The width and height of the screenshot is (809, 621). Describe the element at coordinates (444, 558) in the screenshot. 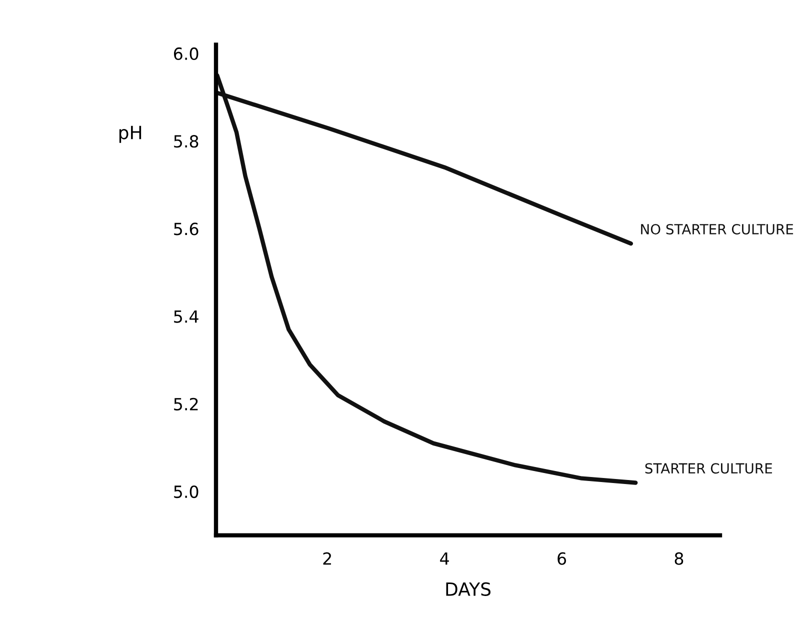

I see `x-tick-label: 4` at that location.